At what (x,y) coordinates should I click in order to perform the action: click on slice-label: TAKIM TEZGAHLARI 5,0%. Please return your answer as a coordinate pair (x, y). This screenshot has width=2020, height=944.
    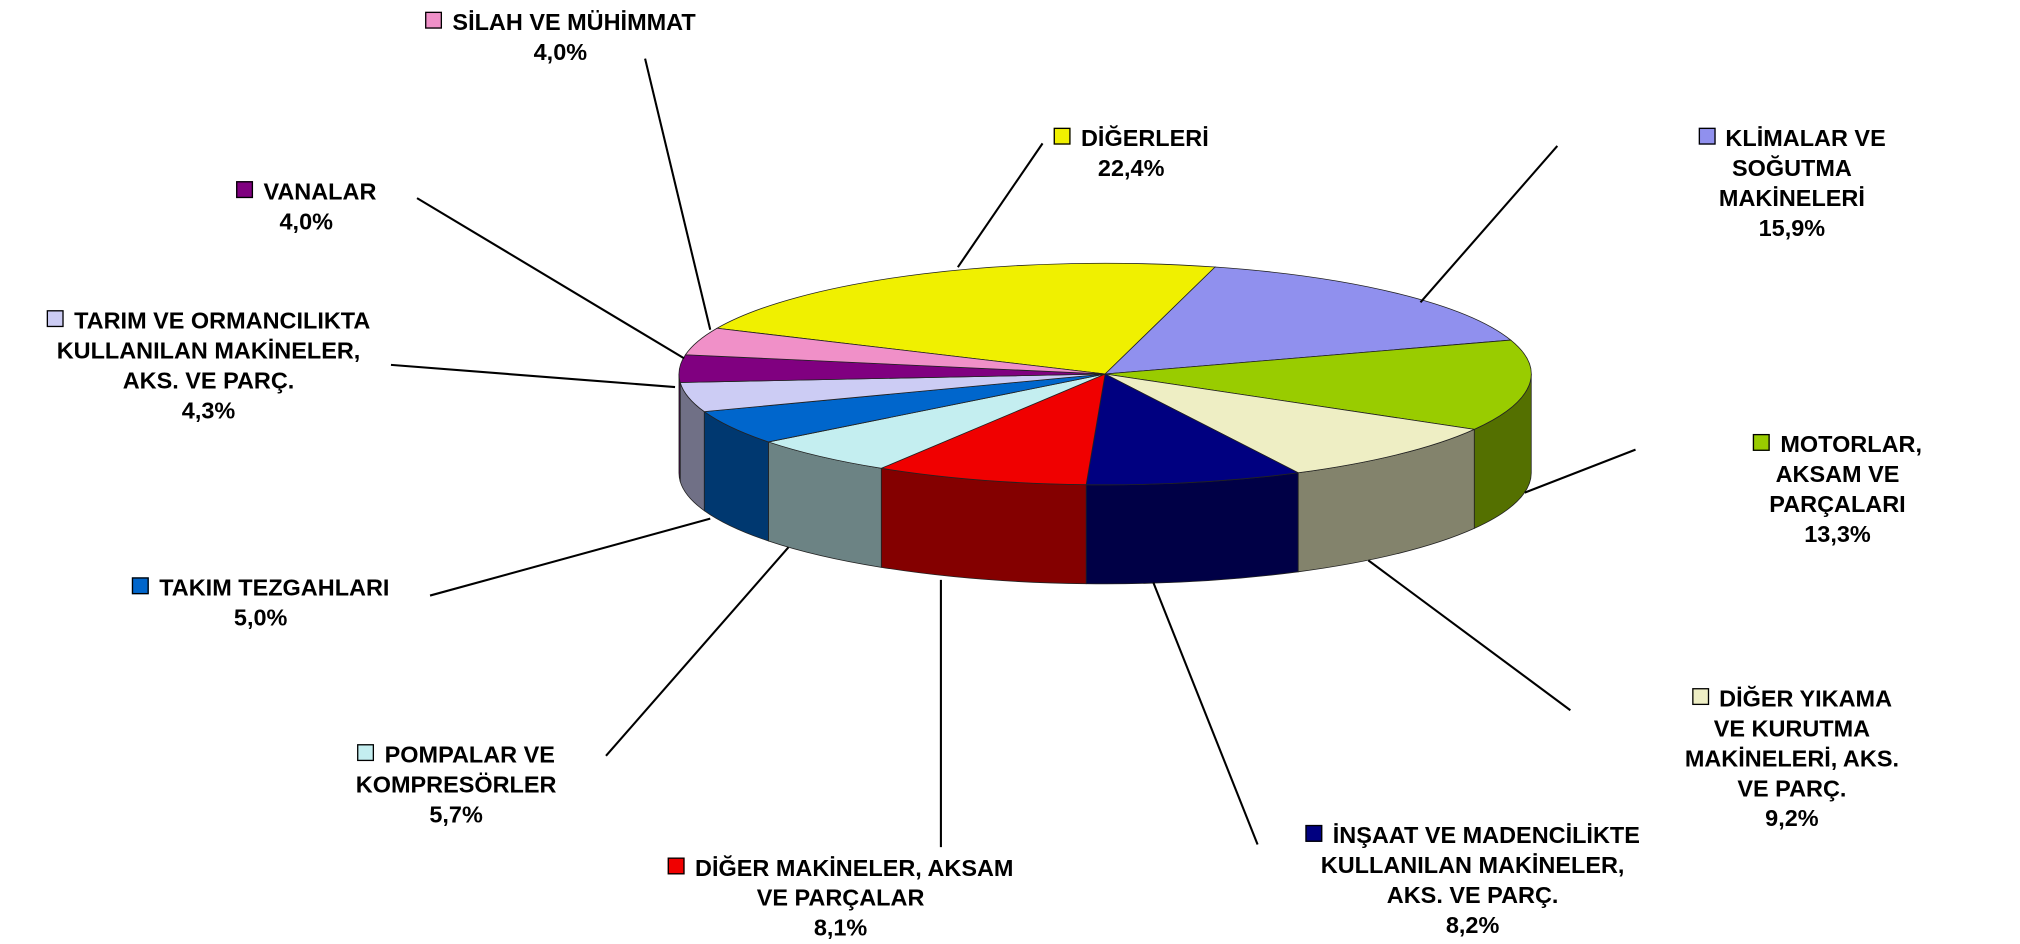
    Looking at the image, I should click on (260, 603).